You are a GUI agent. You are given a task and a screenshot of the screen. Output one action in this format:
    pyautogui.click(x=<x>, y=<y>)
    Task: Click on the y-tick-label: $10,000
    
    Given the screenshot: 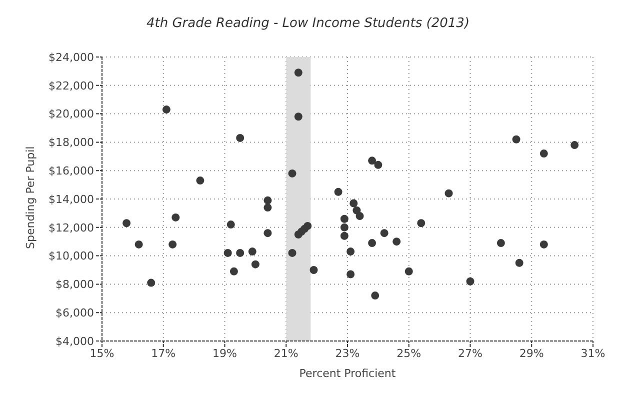 What is the action you would take?
    pyautogui.click(x=71, y=256)
    